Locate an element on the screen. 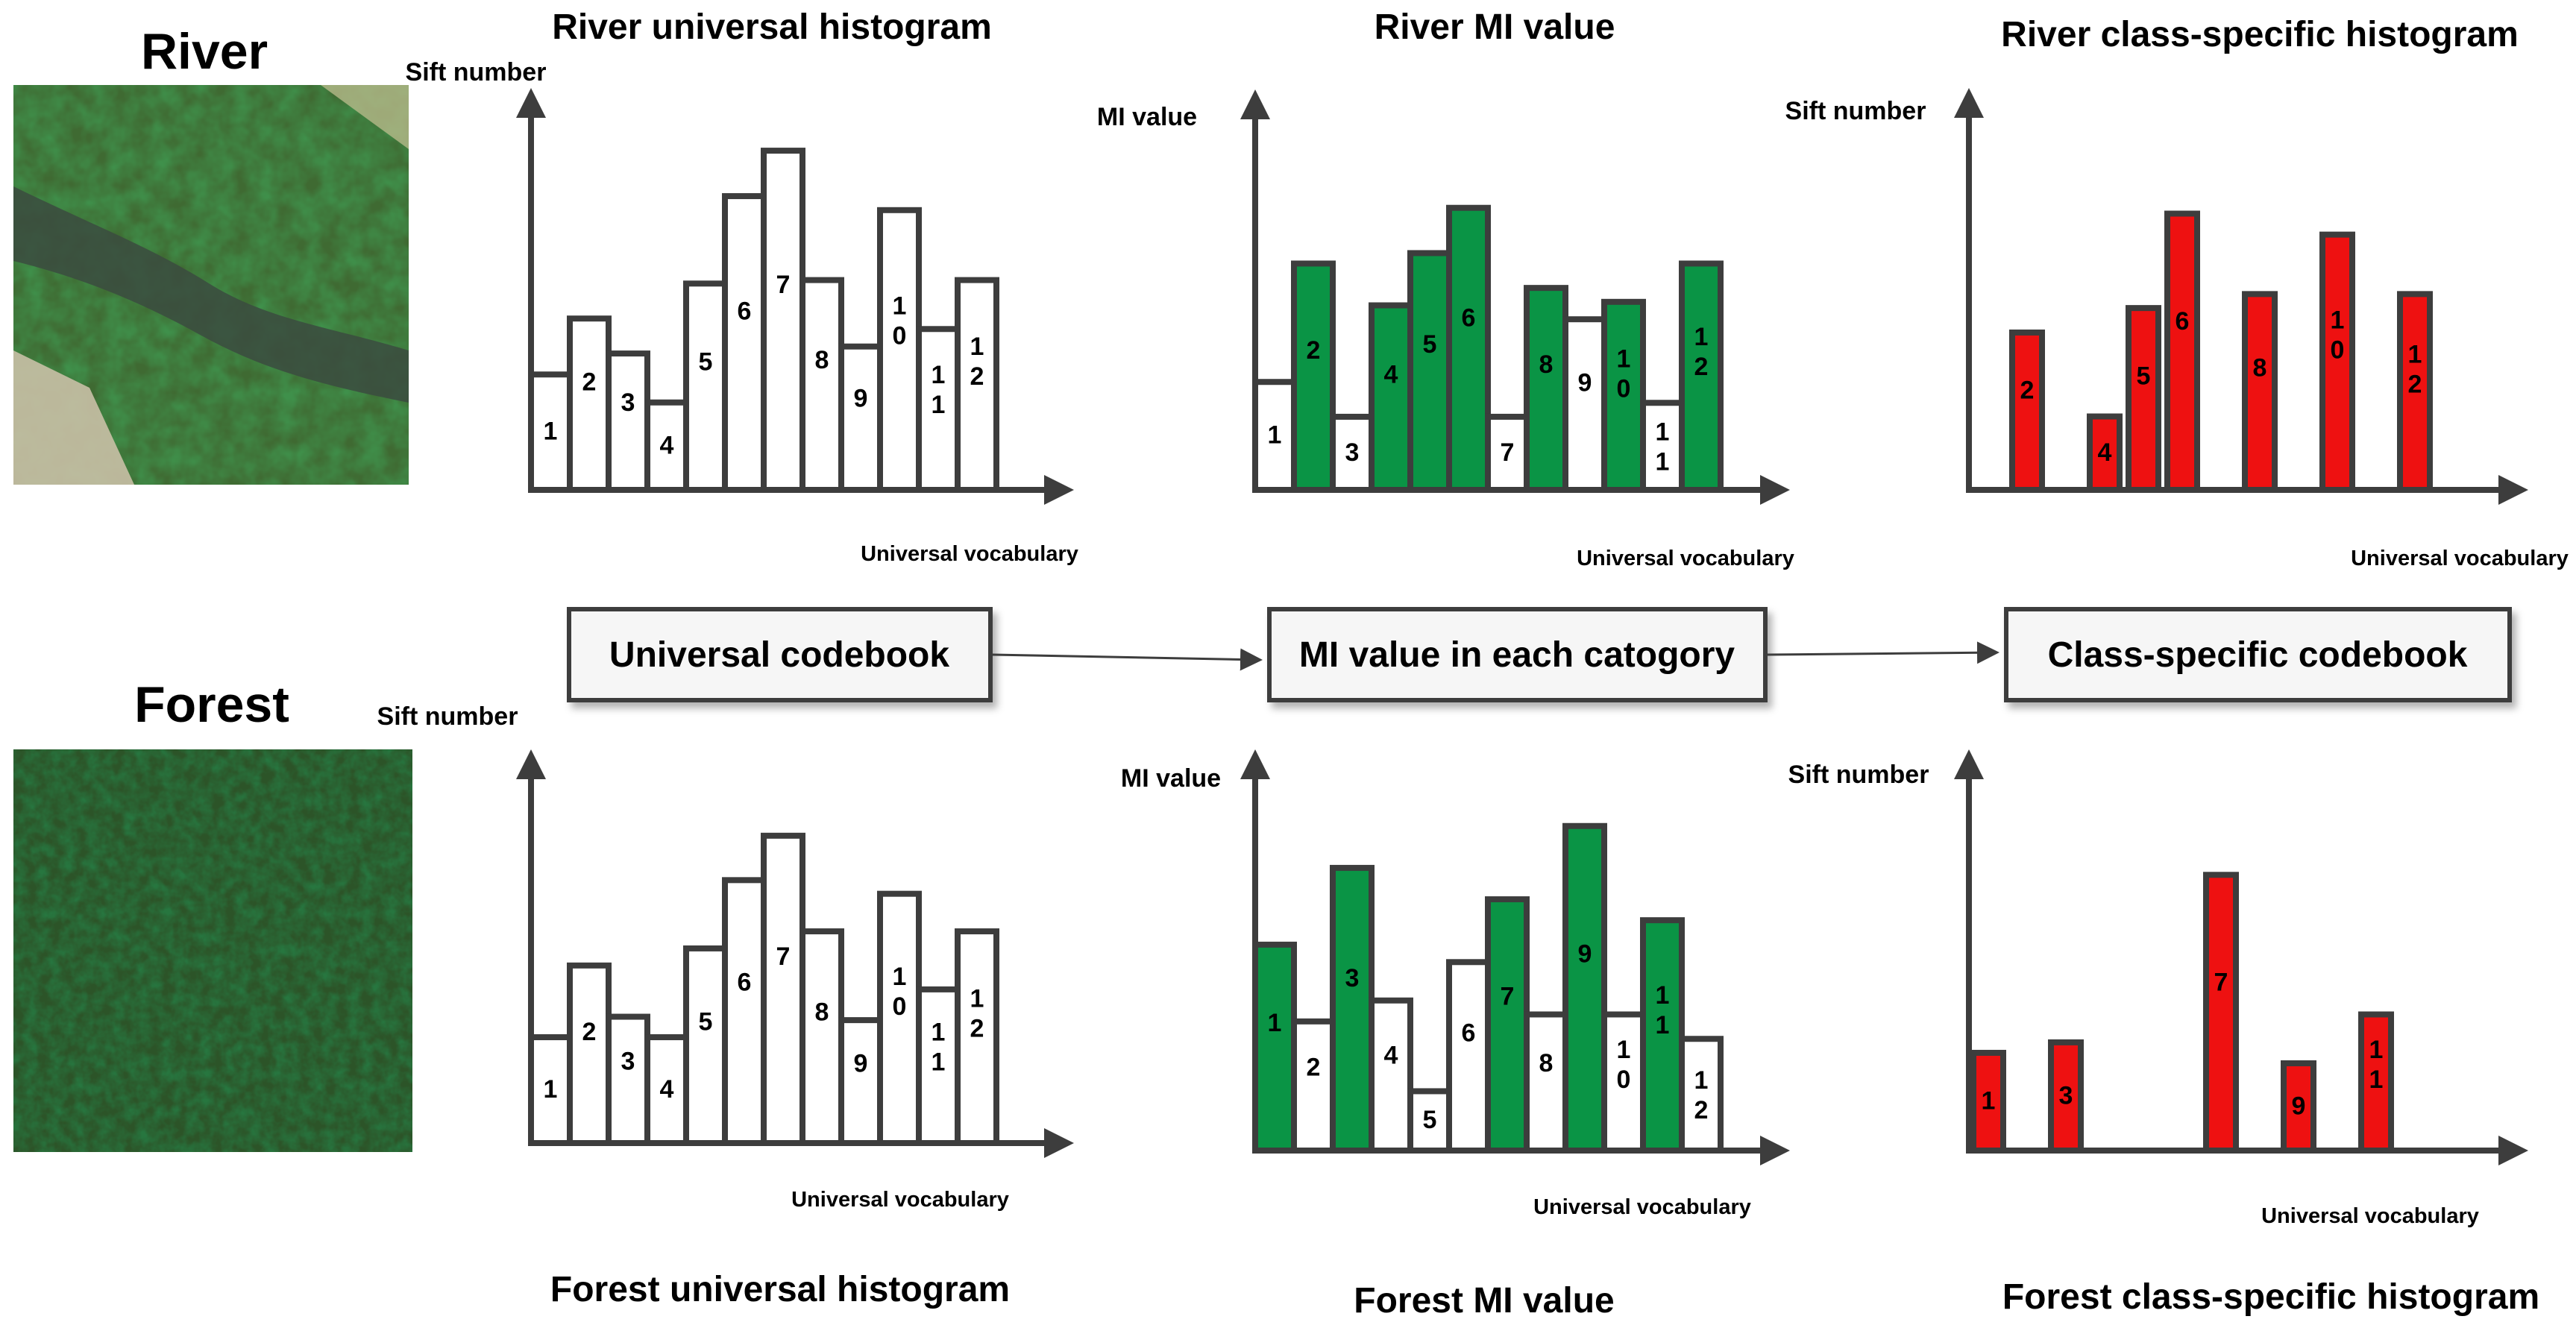 The height and width of the screenshot is (1328, 2576). river-mi-bar-label-9: 9 is located at coordinates (1585, 382).